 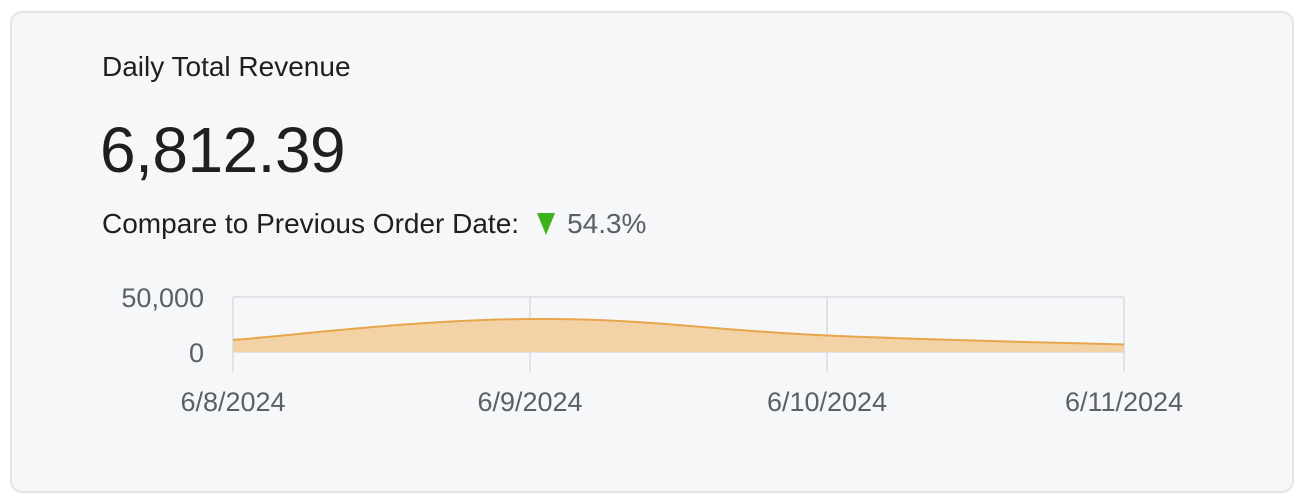 I want to click on y-tick-label: 0, so click(x=196, y=353).